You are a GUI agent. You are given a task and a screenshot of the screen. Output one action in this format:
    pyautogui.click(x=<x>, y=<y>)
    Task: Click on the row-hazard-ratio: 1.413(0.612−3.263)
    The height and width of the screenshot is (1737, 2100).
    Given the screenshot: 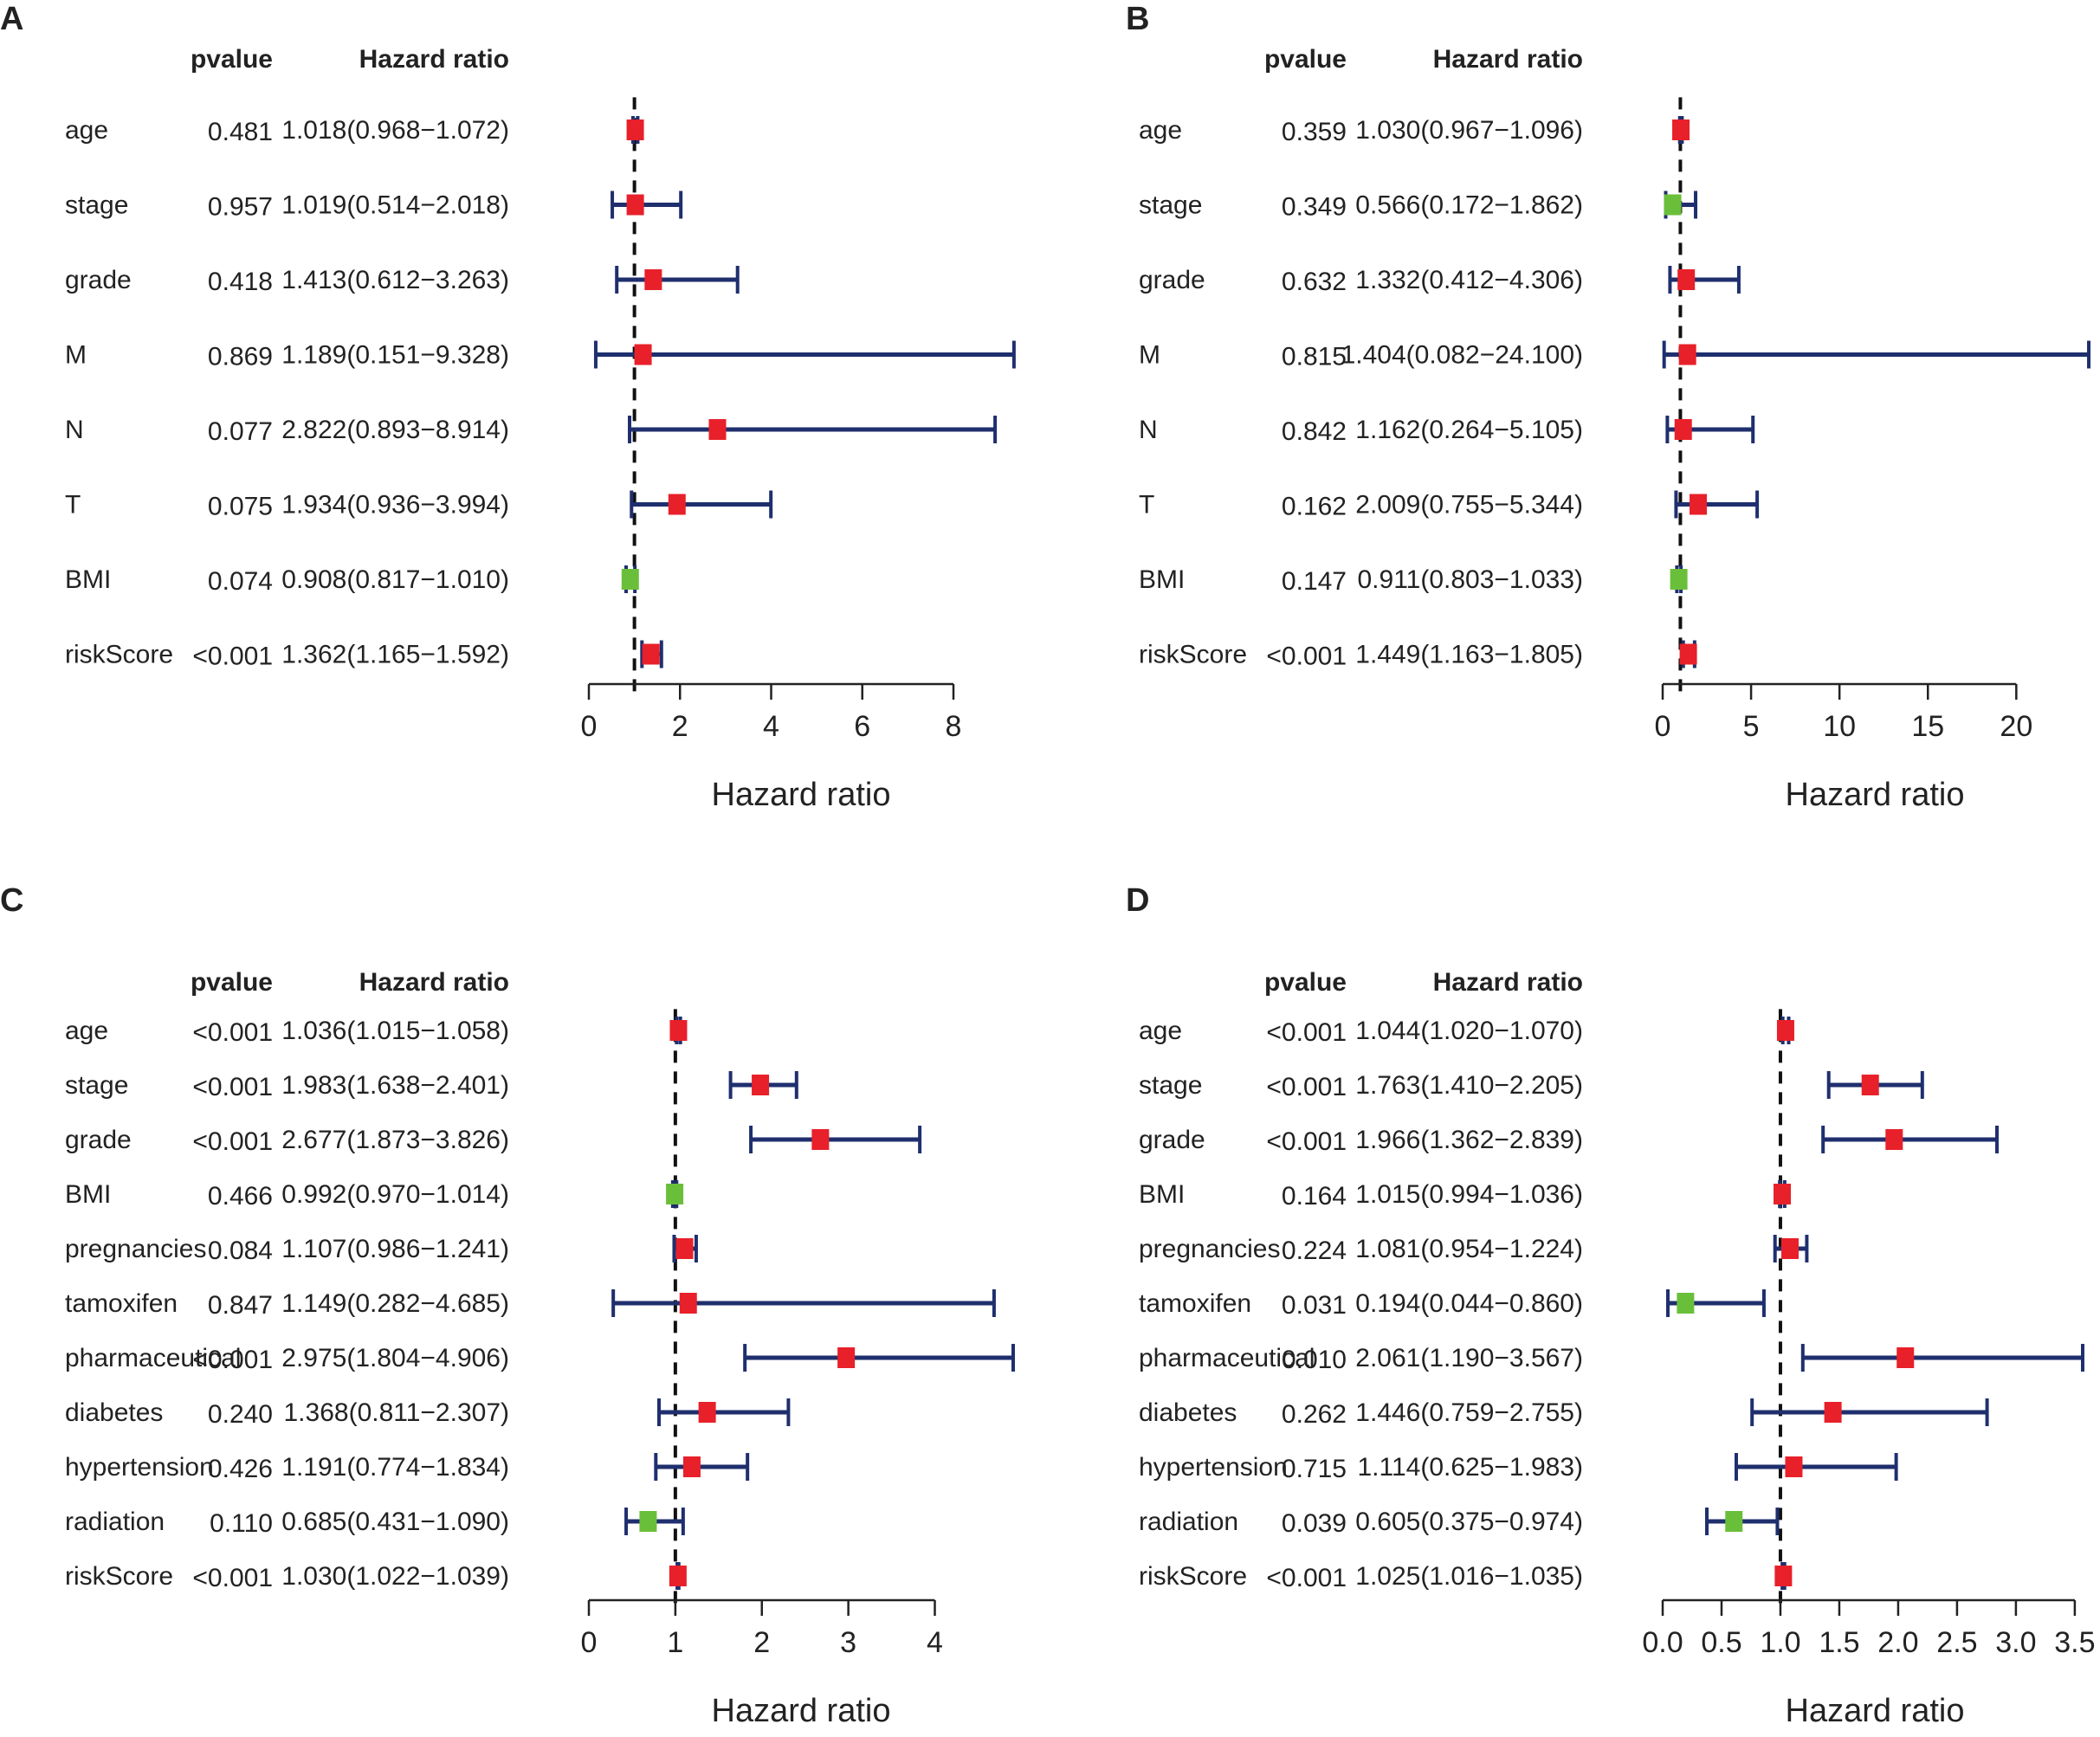 What is the action you would take?
    pyautogui.click(x=395, y=280)
    